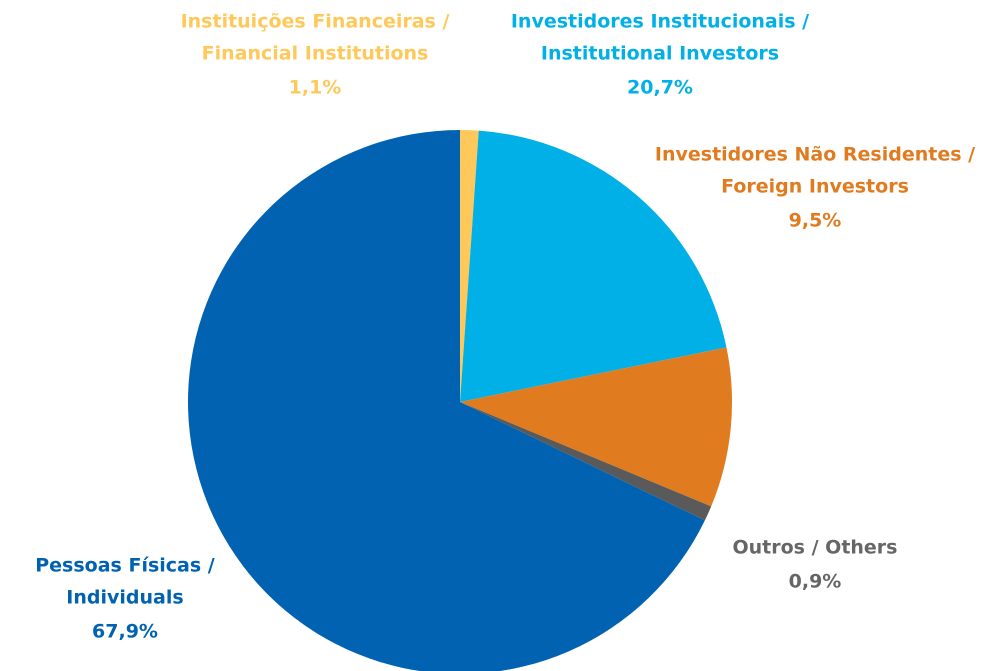  Describe the element at coordinates (815, 548) in the screenshot. I see `slice-label: Outros / Others` at that location.